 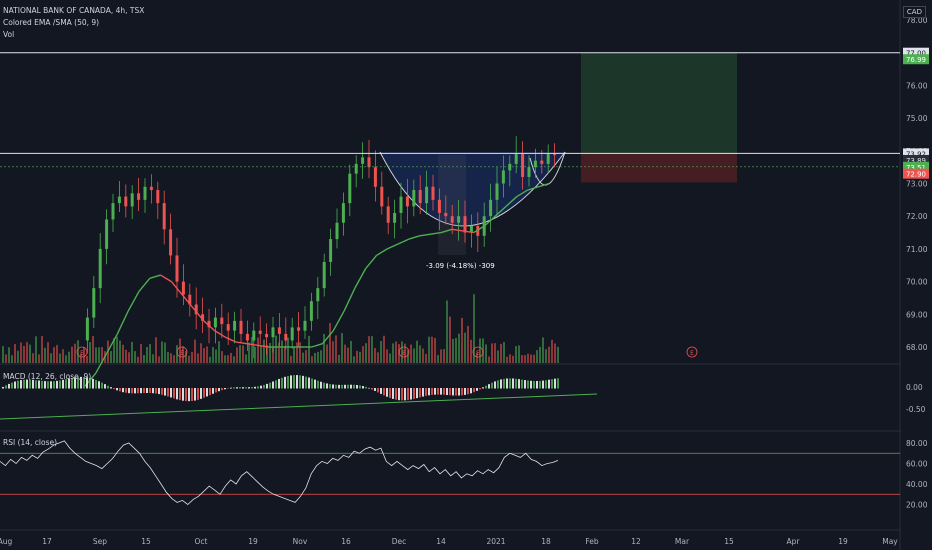 I want to click on time-axis-tick-label: Nov, so click(x=300, y=541).